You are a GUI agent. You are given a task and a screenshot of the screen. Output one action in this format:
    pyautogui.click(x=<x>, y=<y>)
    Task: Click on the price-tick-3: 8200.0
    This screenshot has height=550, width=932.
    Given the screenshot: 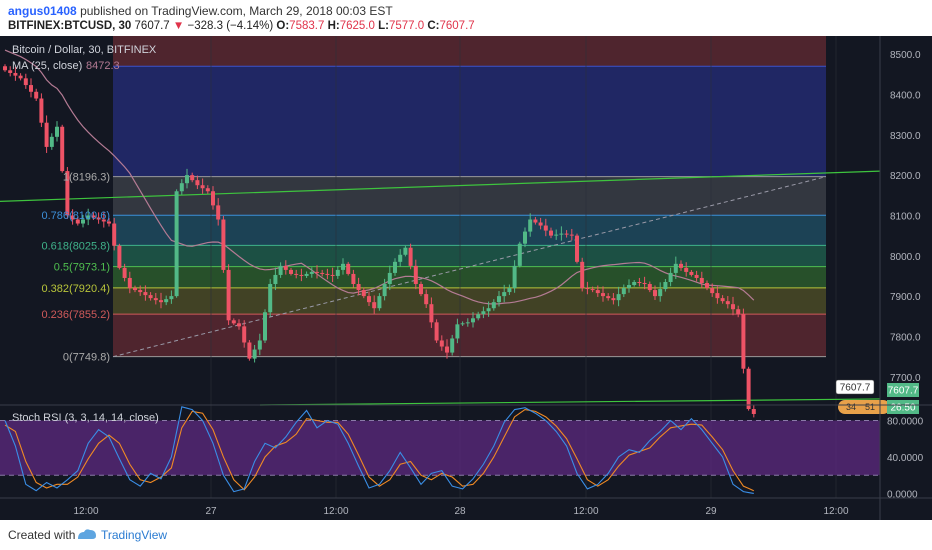 What is the action you would take?
    pyautogui.click(x=905, y=176)
    